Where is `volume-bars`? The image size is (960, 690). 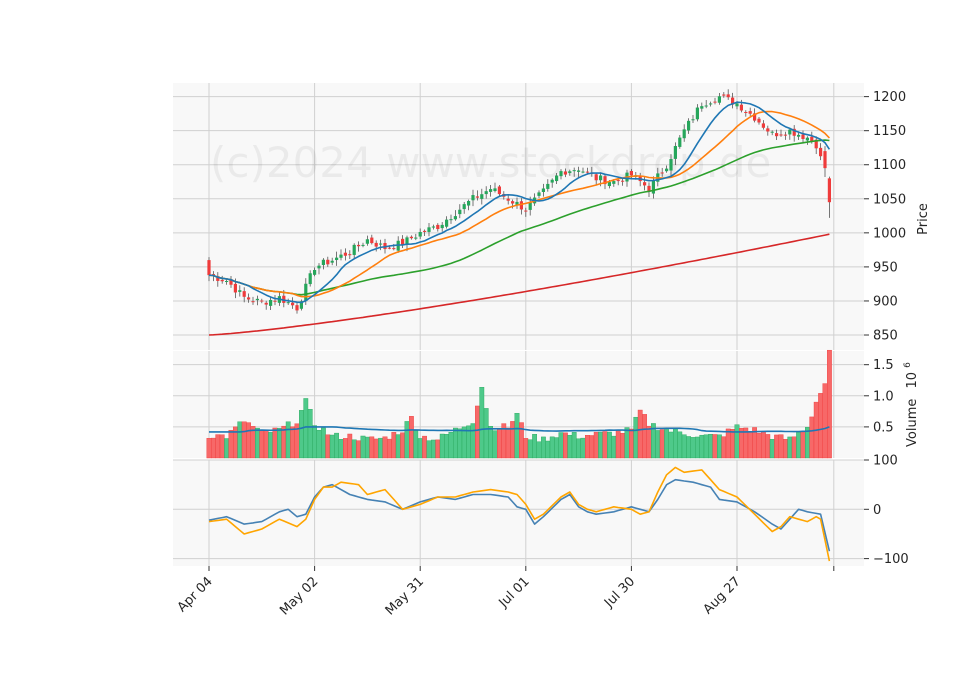
volume-bars is located at coordinates (519, 404).